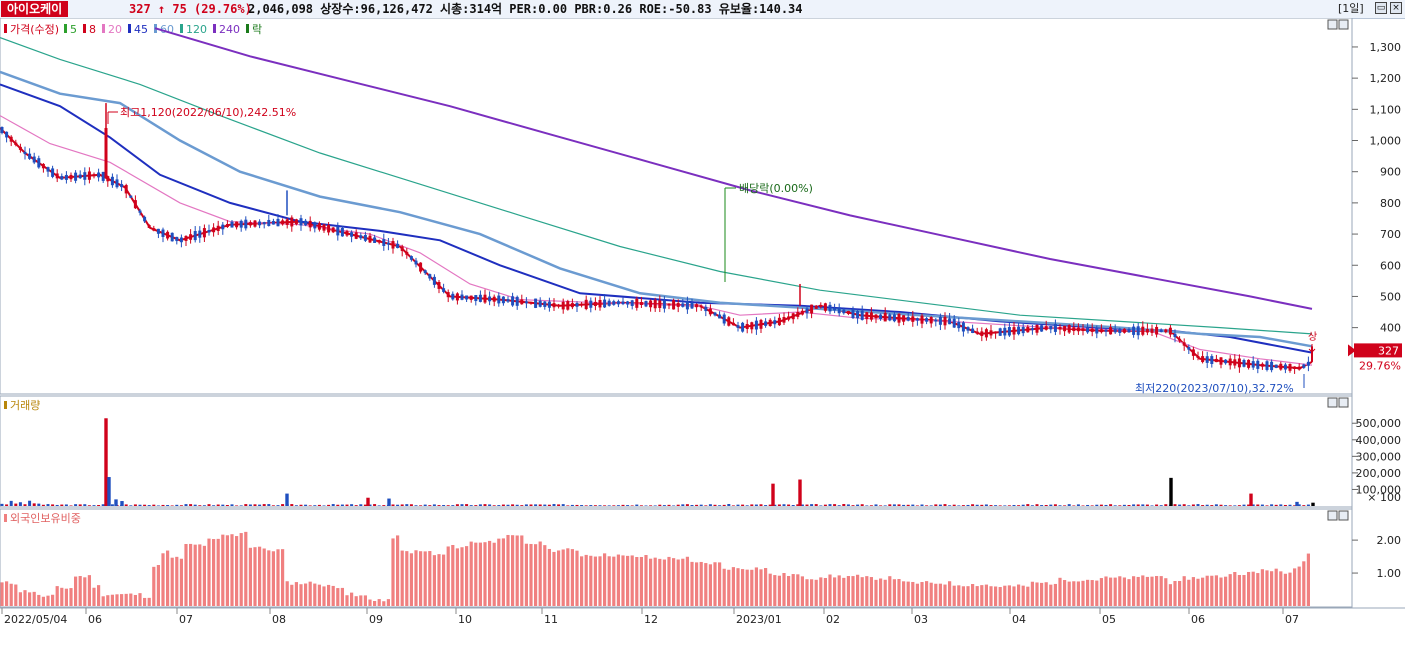 The width and height of the screenshot is (1405, 648). What do you see at coordinates (1019, 619) in the screenshot?
I see `x-tick-label: 04` at bounding box center [1019, 619].